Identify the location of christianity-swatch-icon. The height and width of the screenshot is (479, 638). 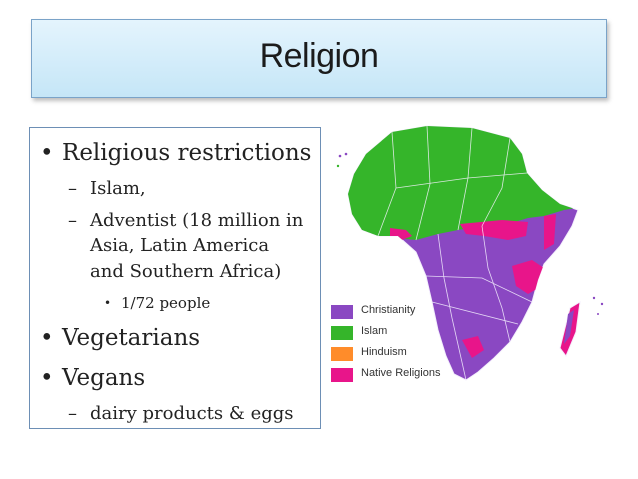
(342, 312).